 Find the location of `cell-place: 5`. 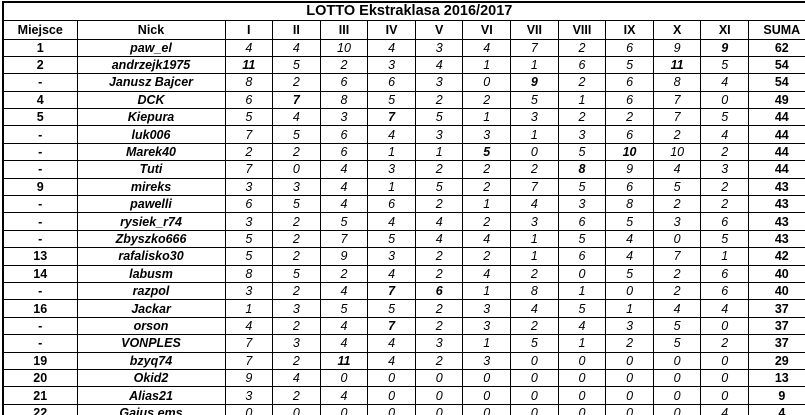

cell-place: 5 is located at coordinates (40, 117).